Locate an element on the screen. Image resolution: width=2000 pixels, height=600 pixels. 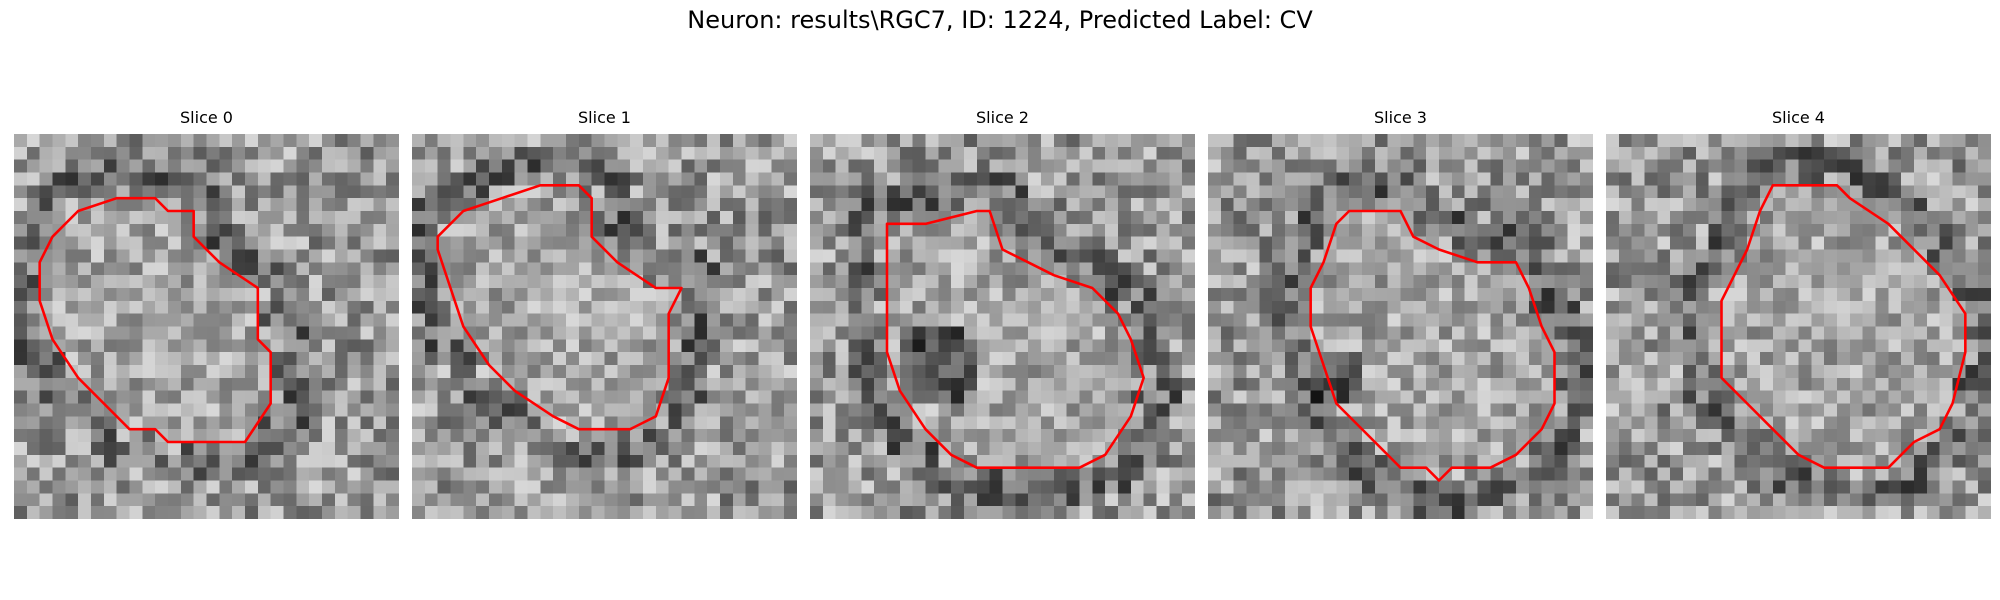
slice-title: Slice 0 is located at coordinates (206, 117).